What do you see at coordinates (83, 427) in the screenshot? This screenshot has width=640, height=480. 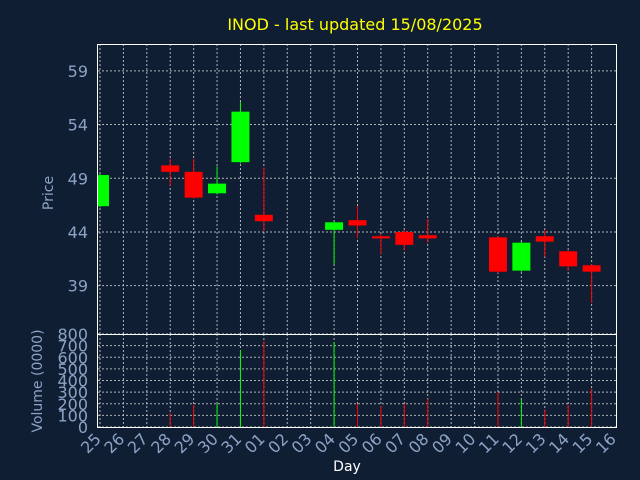 I see `volume-tick-label: 0` at bounding box center [83, 427].